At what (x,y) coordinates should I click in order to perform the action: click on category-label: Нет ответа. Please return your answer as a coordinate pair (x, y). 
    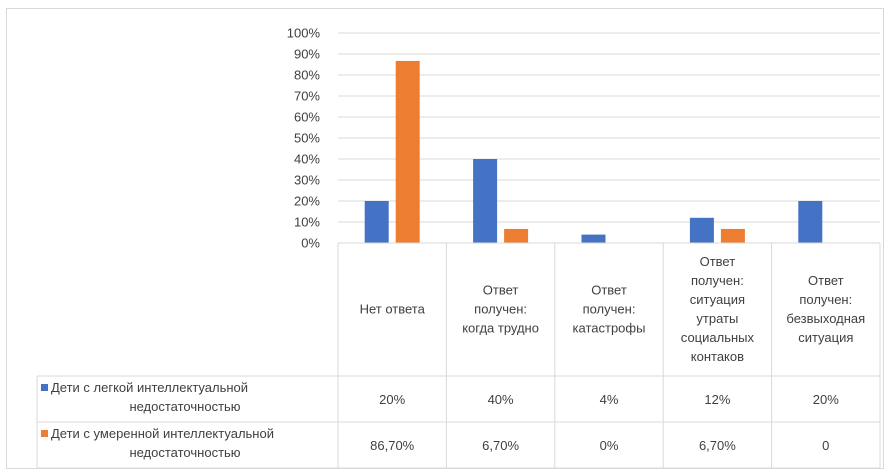
    Looking at the image, I should click on (393, 309).